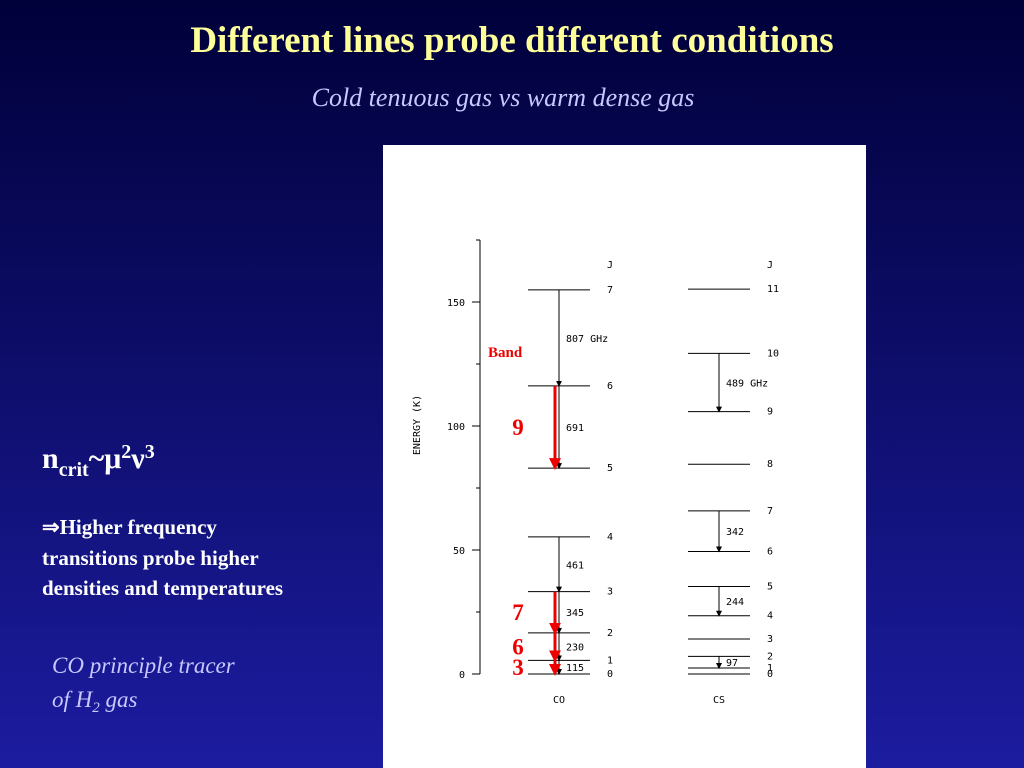  Describe the element at coordinates (559, 700) in the screenshot. I see `molecule-name: CO` at that location.